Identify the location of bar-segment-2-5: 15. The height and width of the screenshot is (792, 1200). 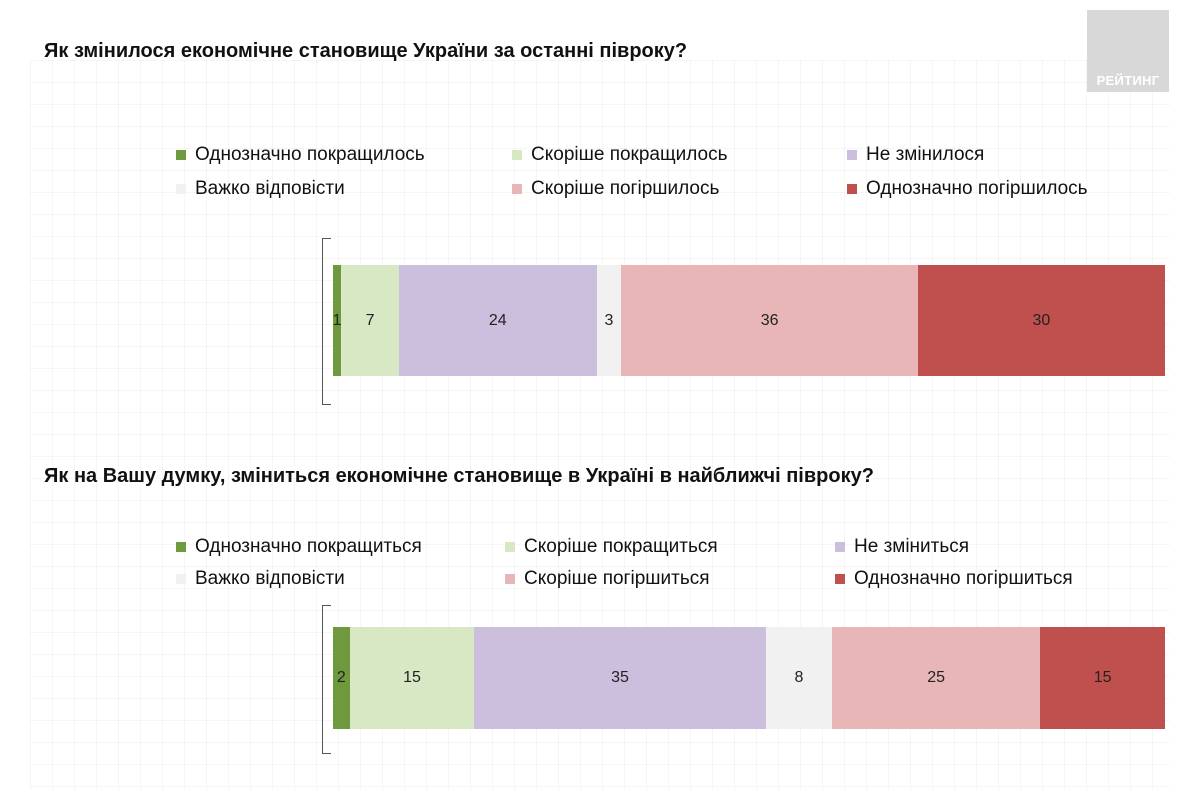
(1102, 678).